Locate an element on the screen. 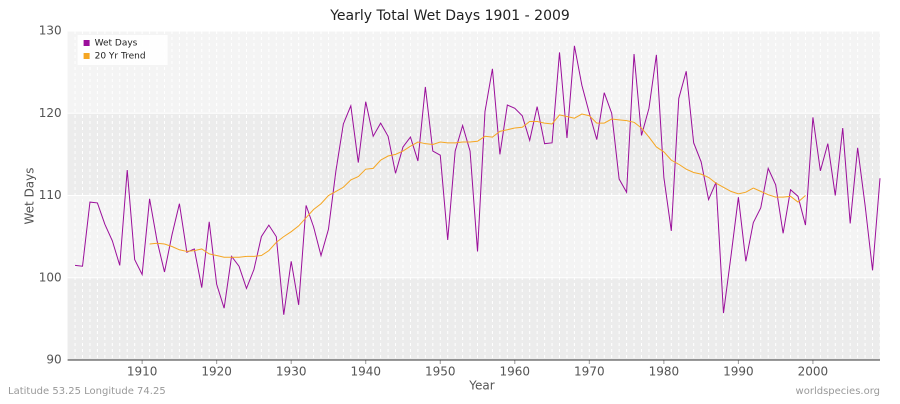 The height and width of the screenshot is (404, 900). x-tick-label: 1930 is located at coordinates (291, 372).